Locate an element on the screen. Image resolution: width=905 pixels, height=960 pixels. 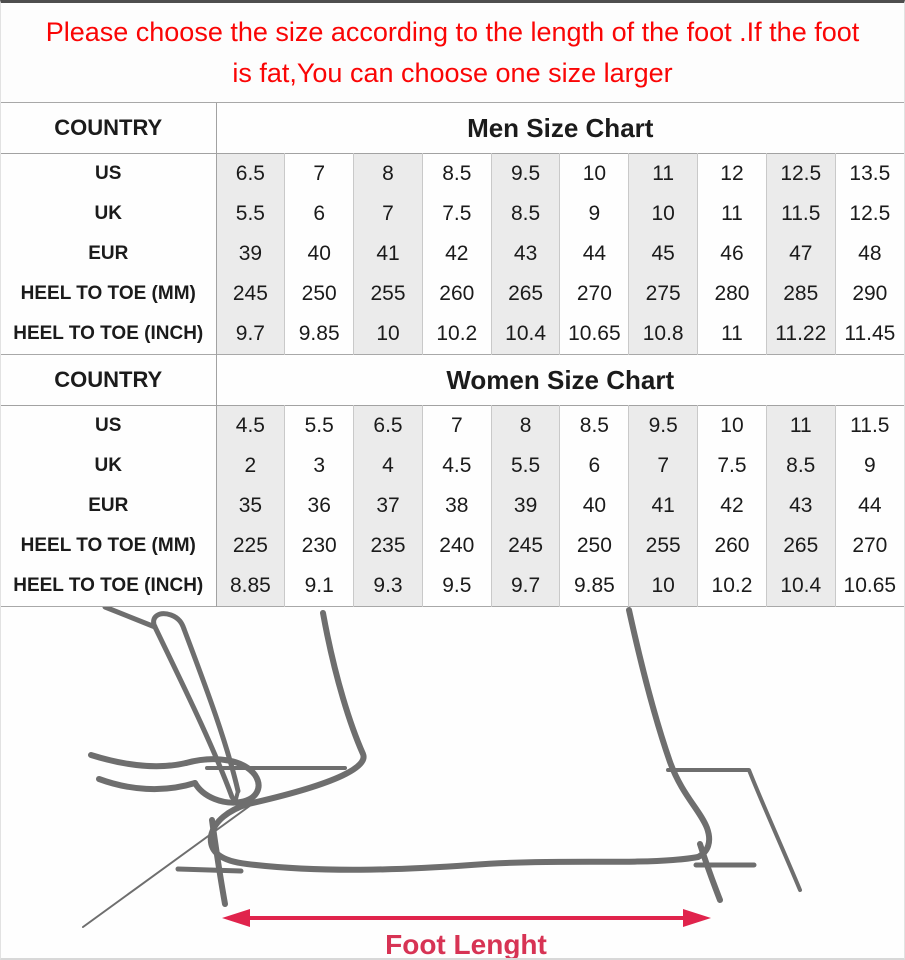
size-value-cell: 12 is located at coordinates (732, 173).